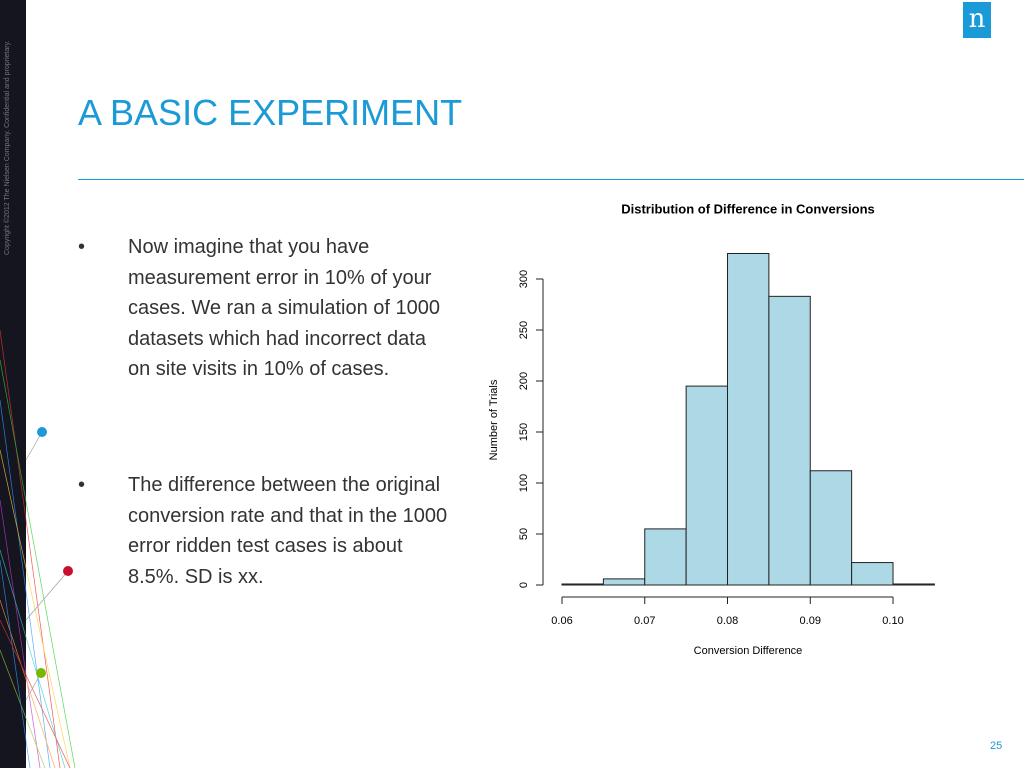  Describe the element at coordinates (524, 381) in the screenshot. I see `y-tick-label: 200` at that location.